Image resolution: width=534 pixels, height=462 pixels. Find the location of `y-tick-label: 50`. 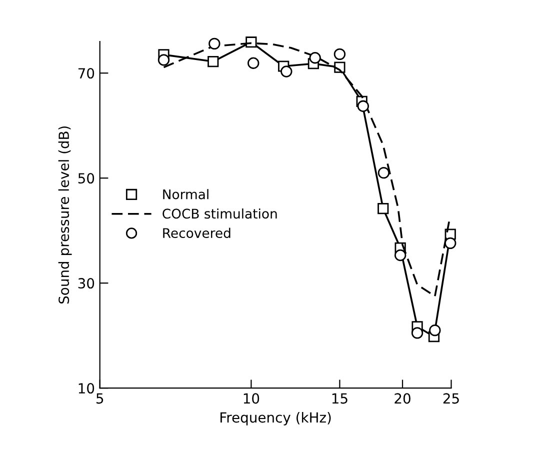

y-tick-label: 50 is located at coordinates (86, 178).